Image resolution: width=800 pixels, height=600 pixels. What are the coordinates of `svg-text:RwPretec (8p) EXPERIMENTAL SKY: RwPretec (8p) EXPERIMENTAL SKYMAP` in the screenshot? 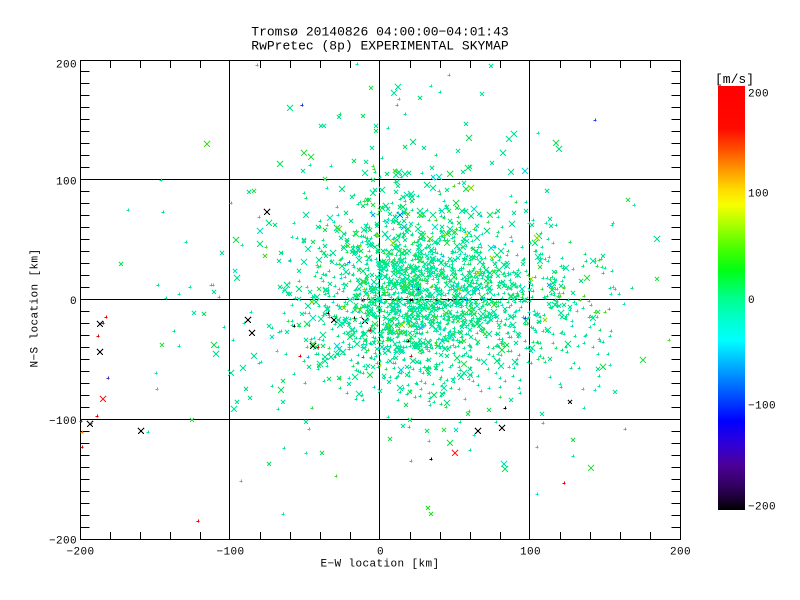 It's located at (380, 46).